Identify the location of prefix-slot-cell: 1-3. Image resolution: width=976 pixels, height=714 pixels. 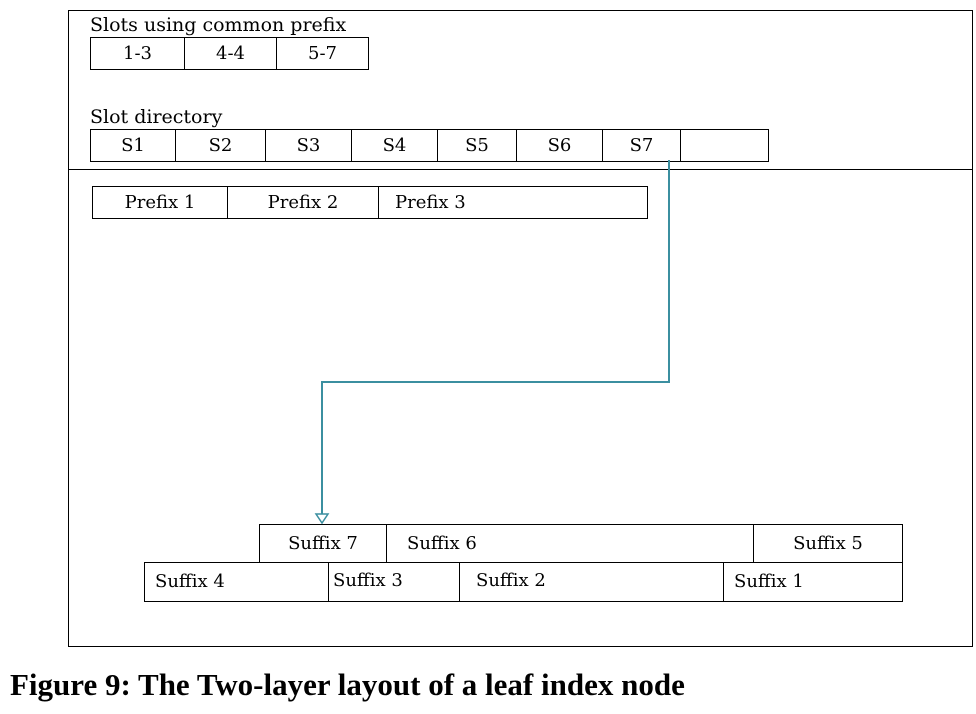
(138, 53).